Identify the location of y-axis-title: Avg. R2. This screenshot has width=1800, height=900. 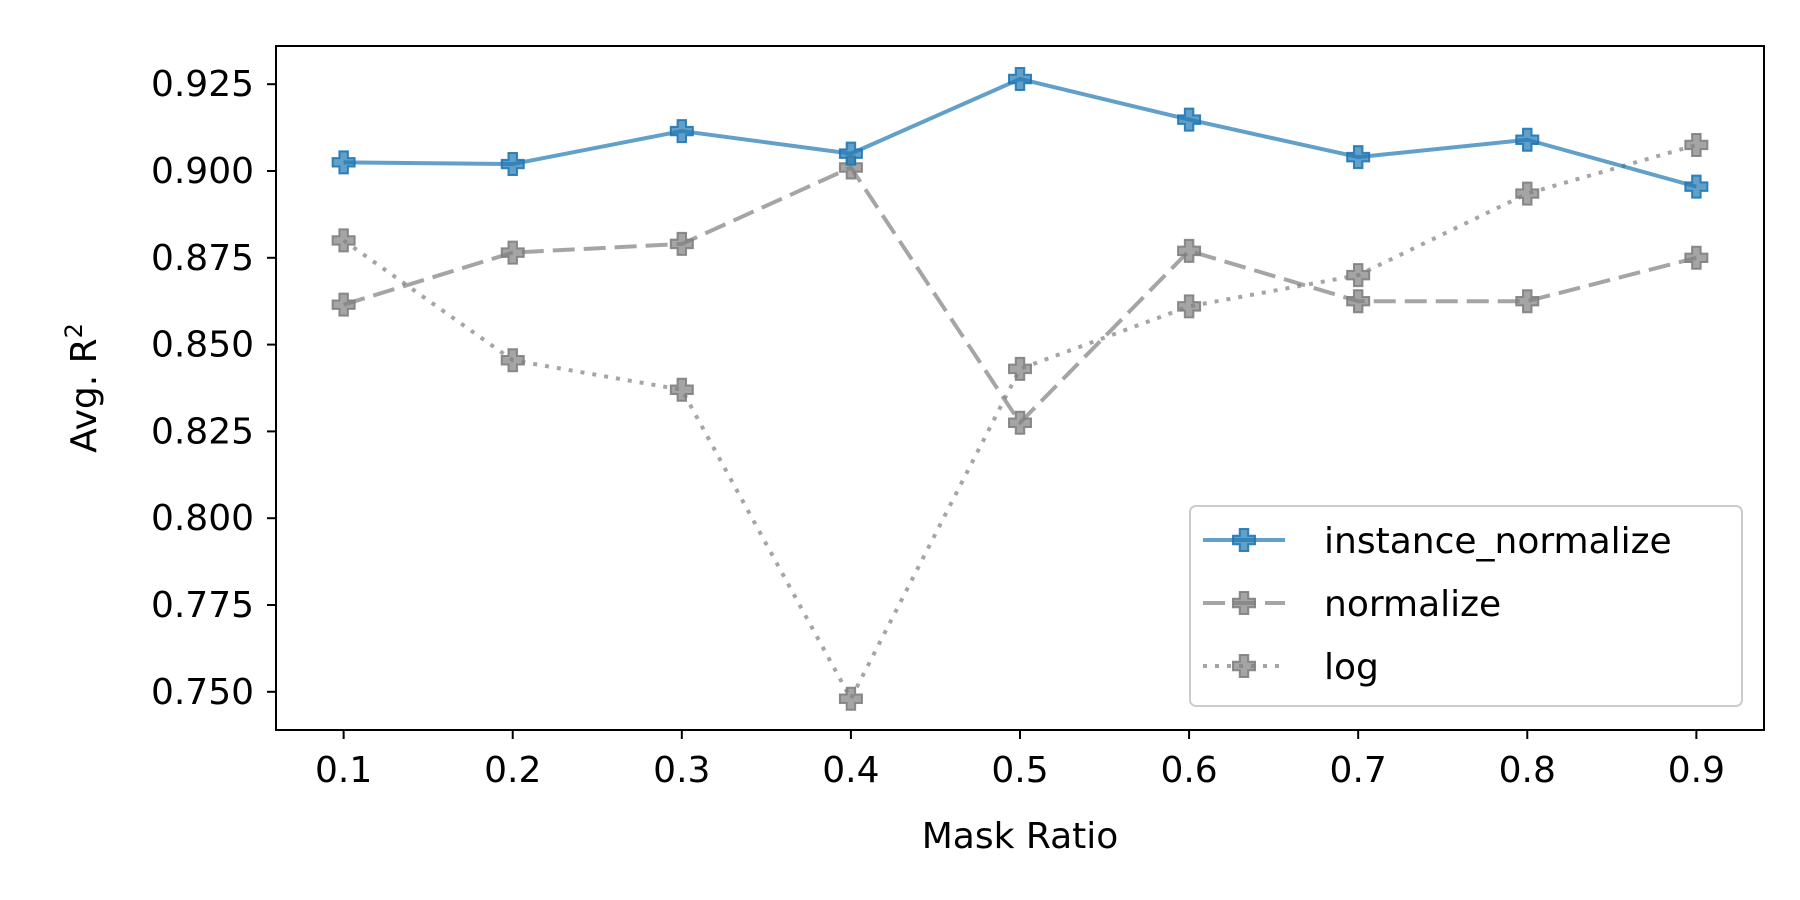
(82, 388).